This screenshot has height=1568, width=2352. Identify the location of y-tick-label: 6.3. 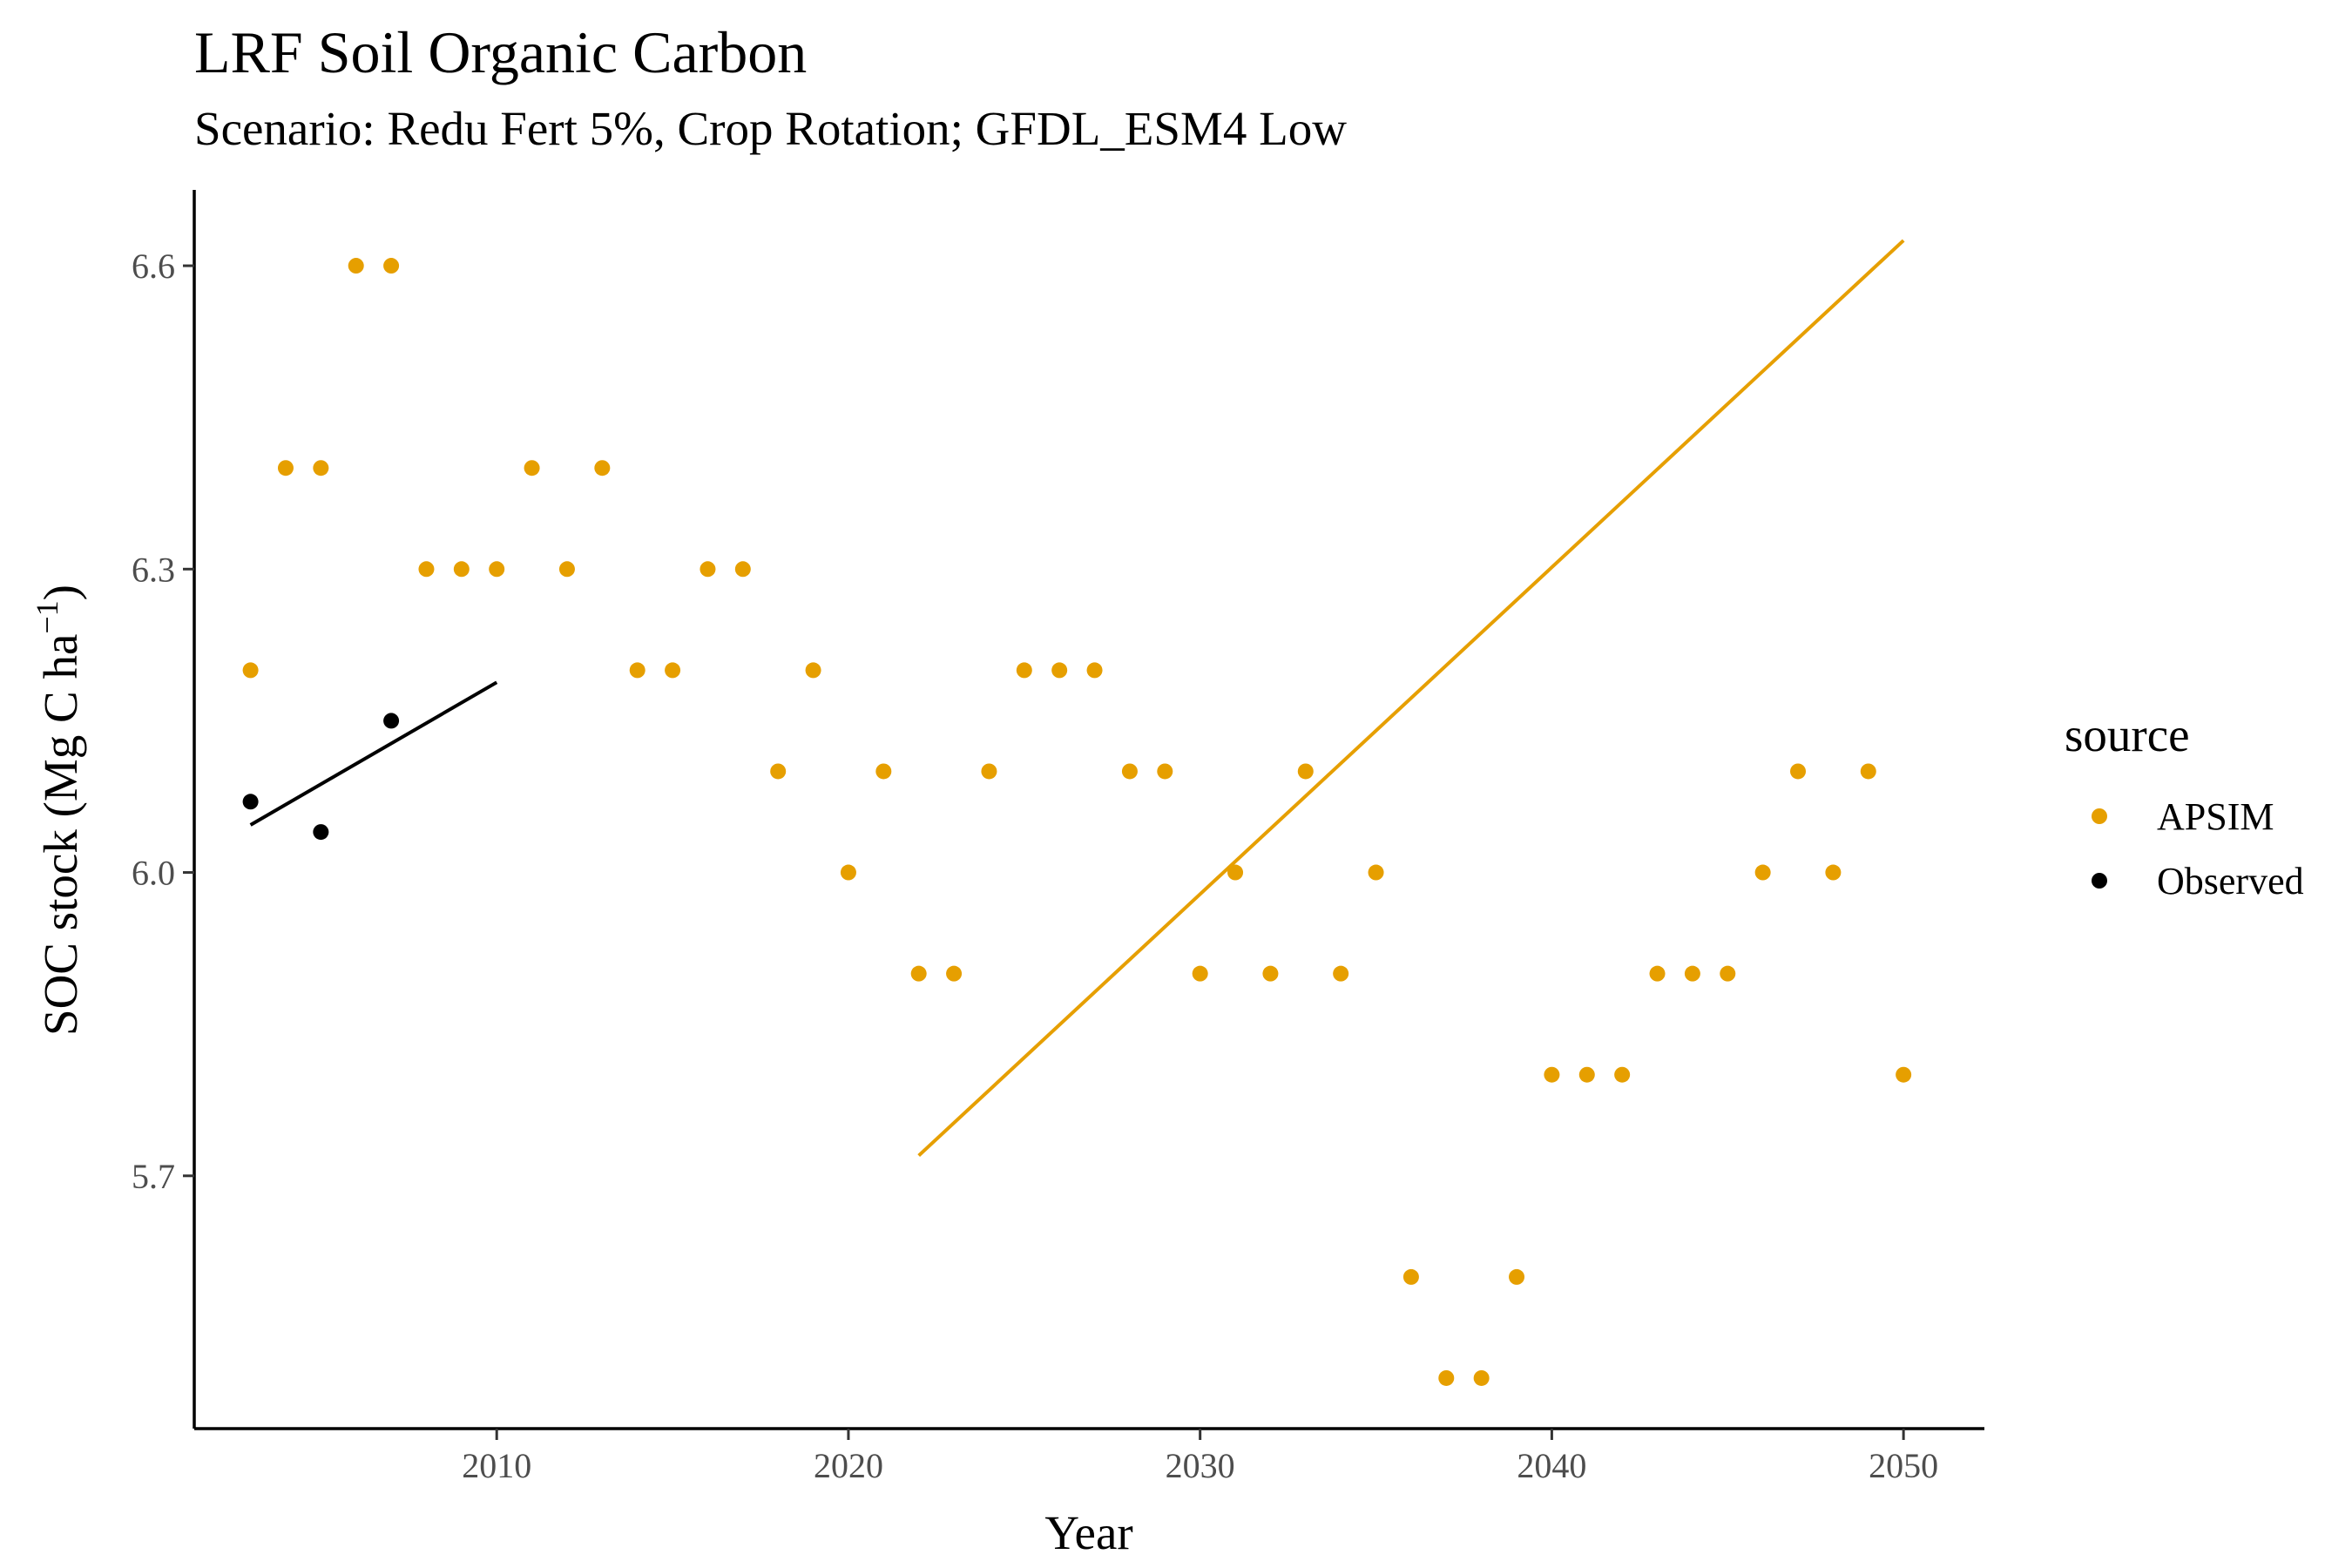
(153, 569).